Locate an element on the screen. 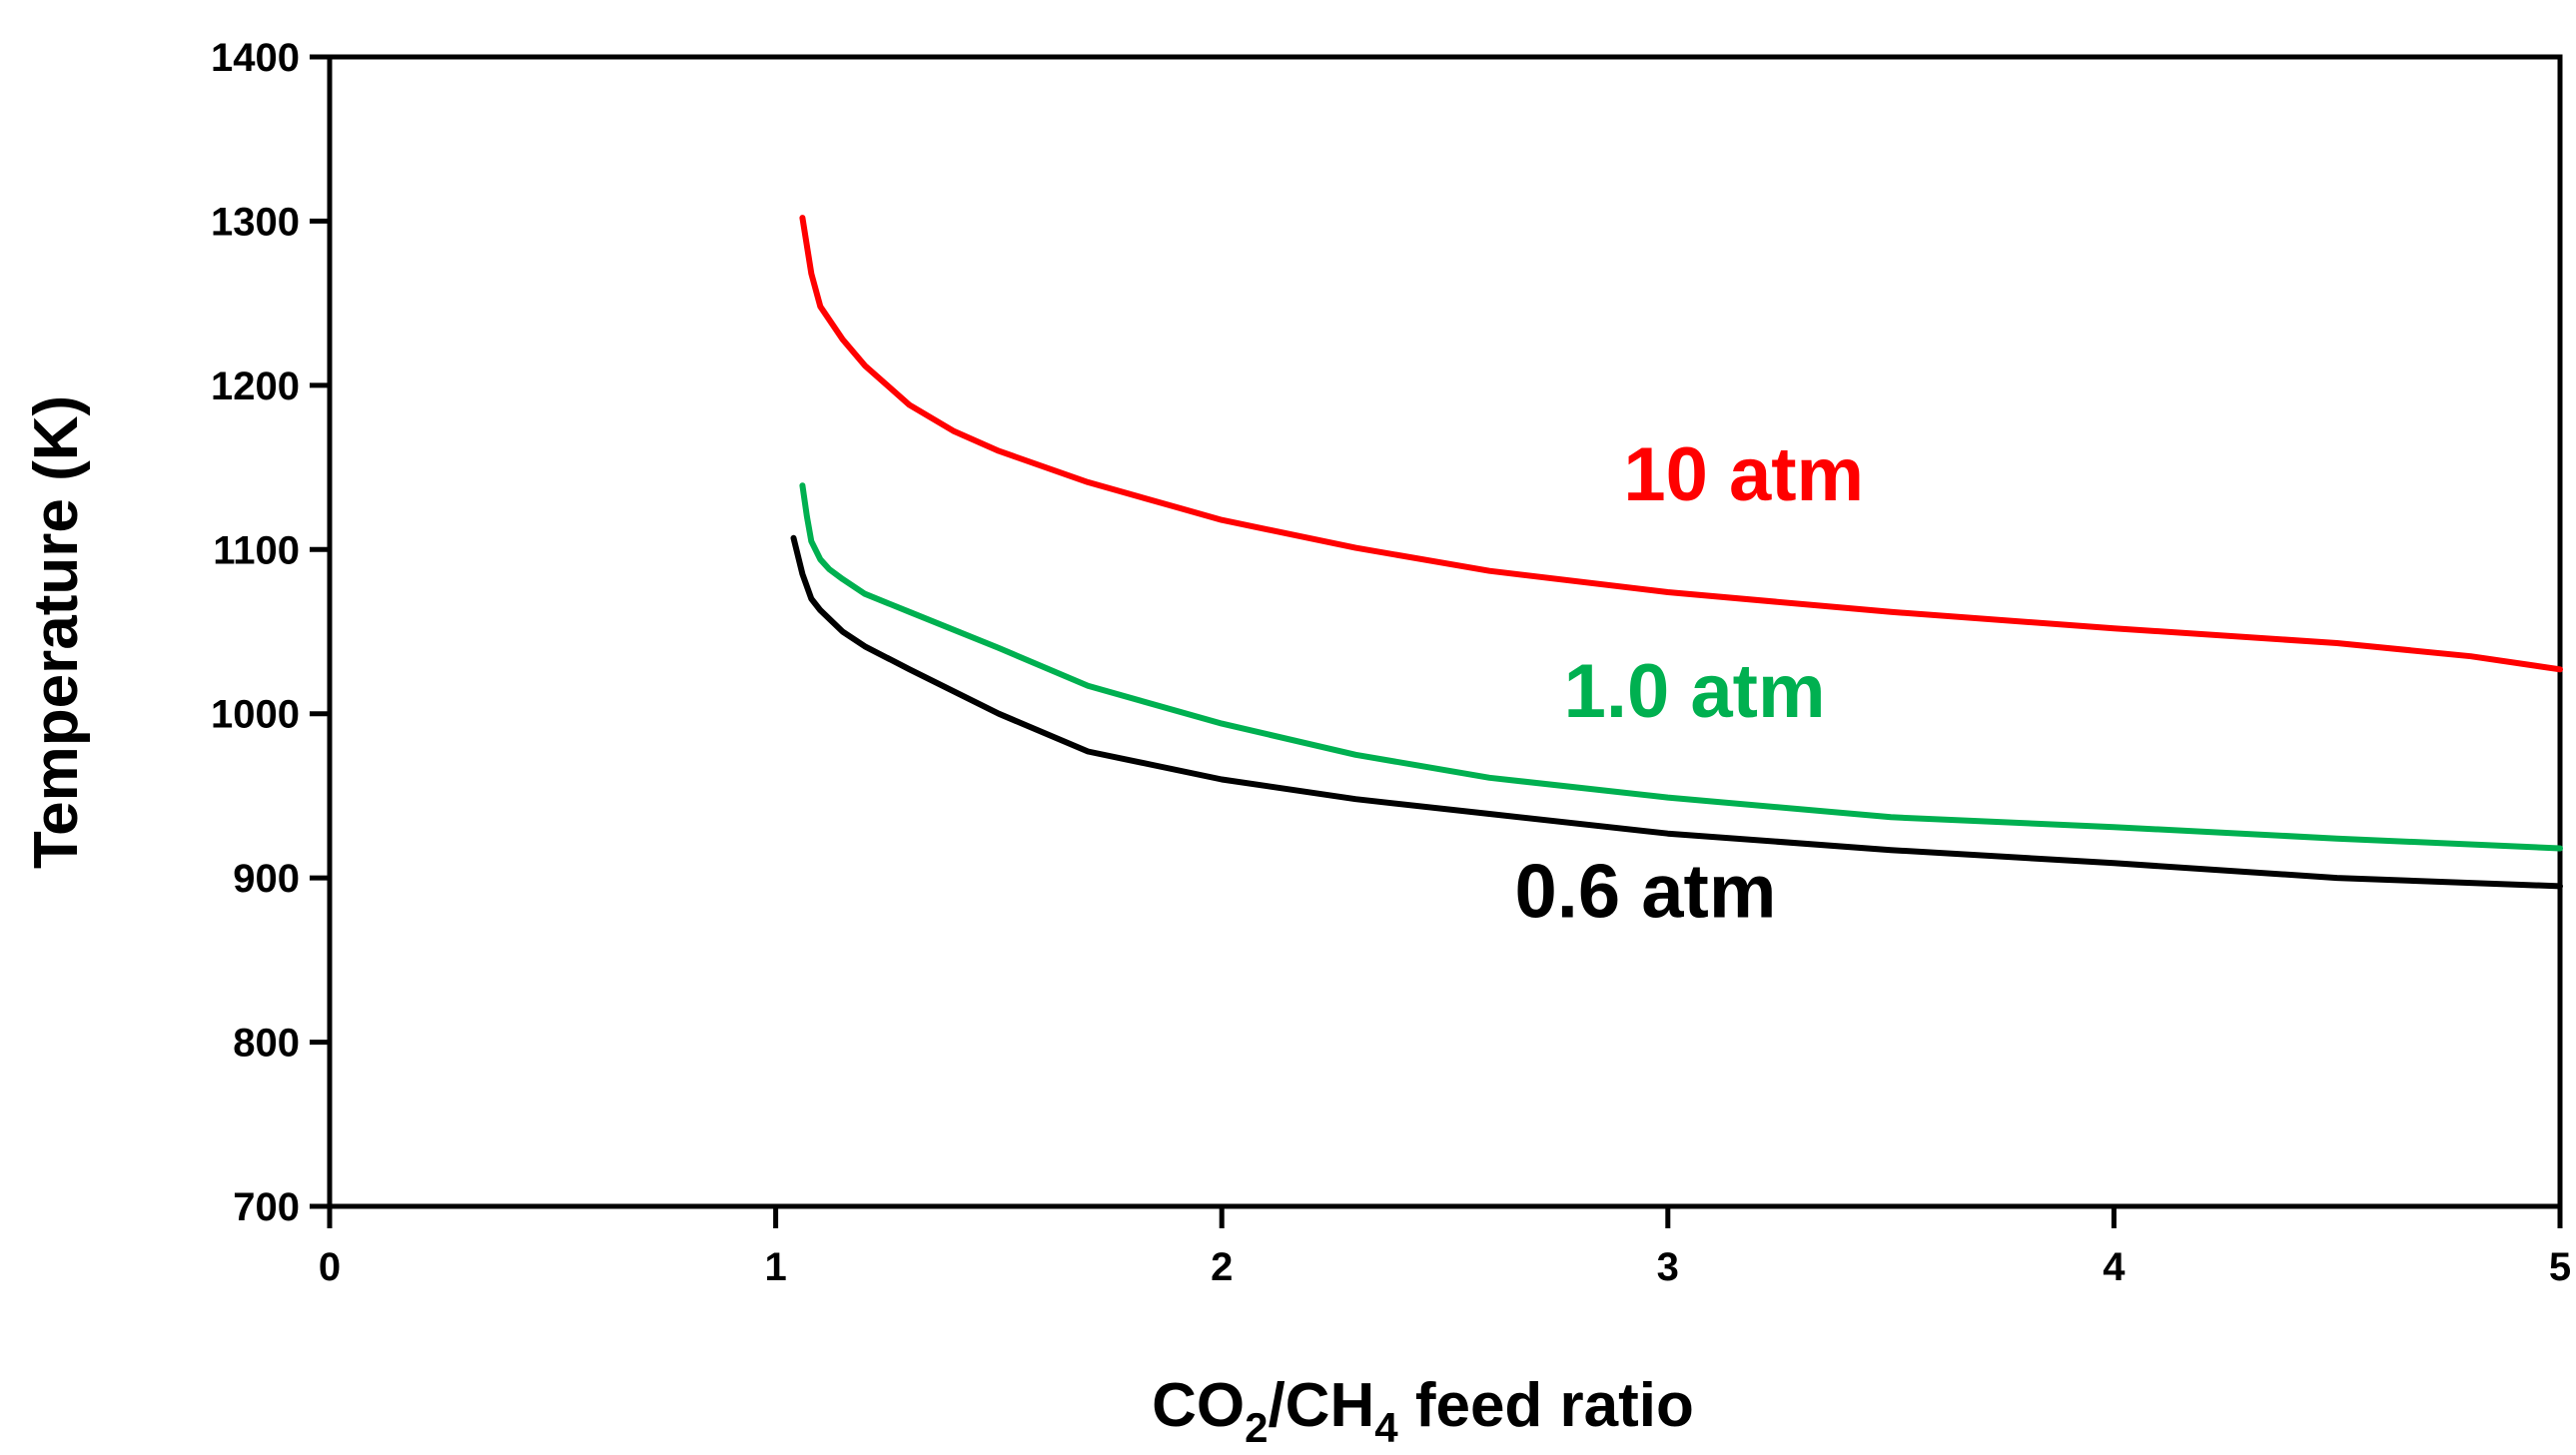 The height and width of the screenshot is (1455, 2576). y-tick-label: 800 is located at coordinates (267, 1044).